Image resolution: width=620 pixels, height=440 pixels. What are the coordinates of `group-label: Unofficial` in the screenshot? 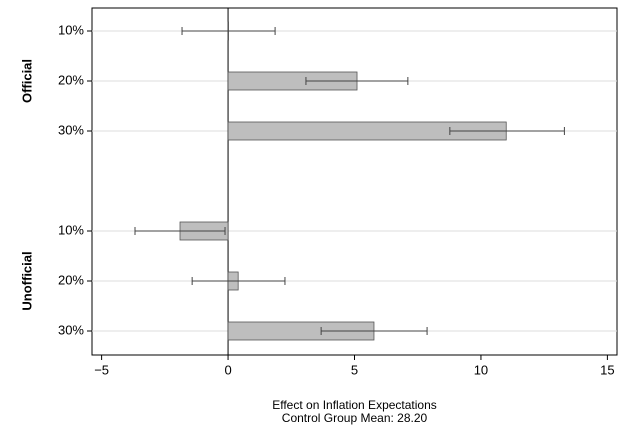 It's located at (26, 280).